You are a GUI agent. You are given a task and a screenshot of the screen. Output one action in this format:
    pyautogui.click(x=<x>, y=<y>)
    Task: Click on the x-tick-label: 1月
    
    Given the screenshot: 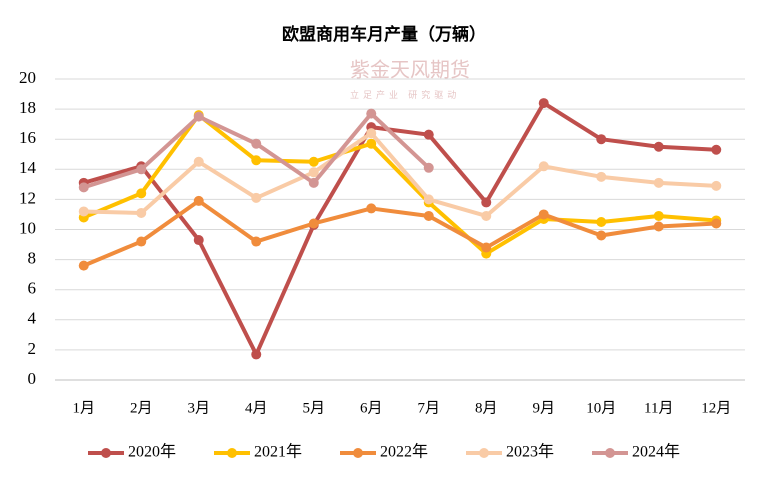 What is the action you would take?
    pyautogui.click(x=83, y=408)
    